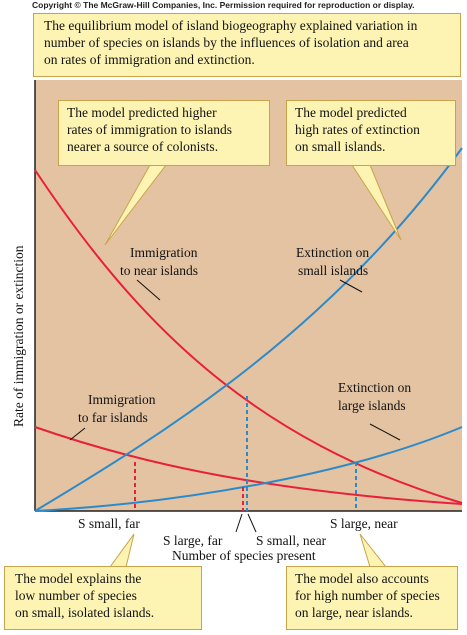 This screenshot has height=635, width=467. I want to click on summary-line: on rates of immigration and extinction., so click(149, 59).